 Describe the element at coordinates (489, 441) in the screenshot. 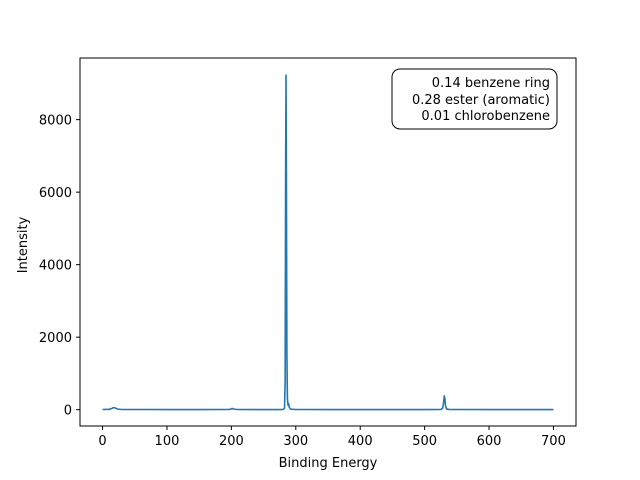

I see `x-tick-label: 600` at that location.